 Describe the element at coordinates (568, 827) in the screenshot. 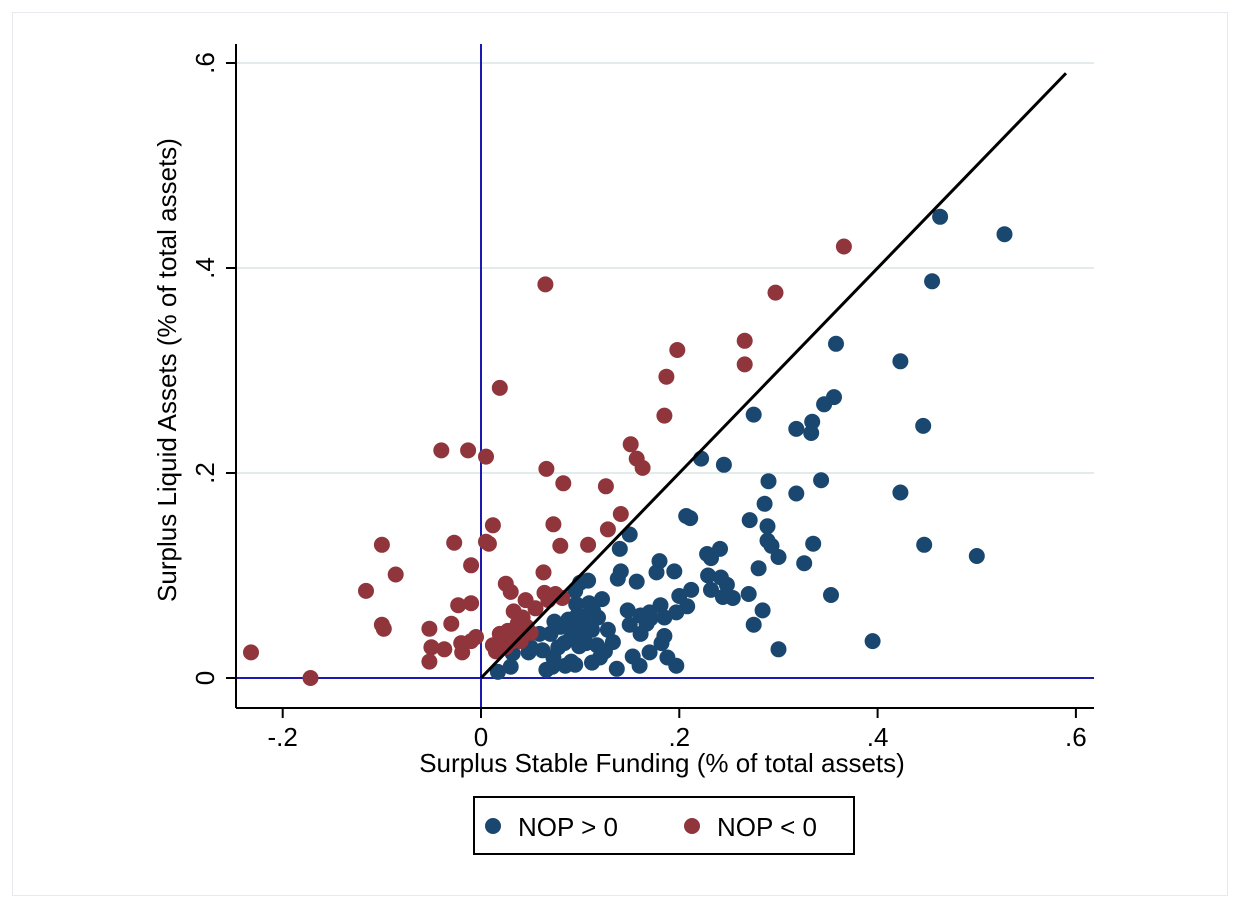

I see `legend-label-nop-positive: NOP > 0` at that location.